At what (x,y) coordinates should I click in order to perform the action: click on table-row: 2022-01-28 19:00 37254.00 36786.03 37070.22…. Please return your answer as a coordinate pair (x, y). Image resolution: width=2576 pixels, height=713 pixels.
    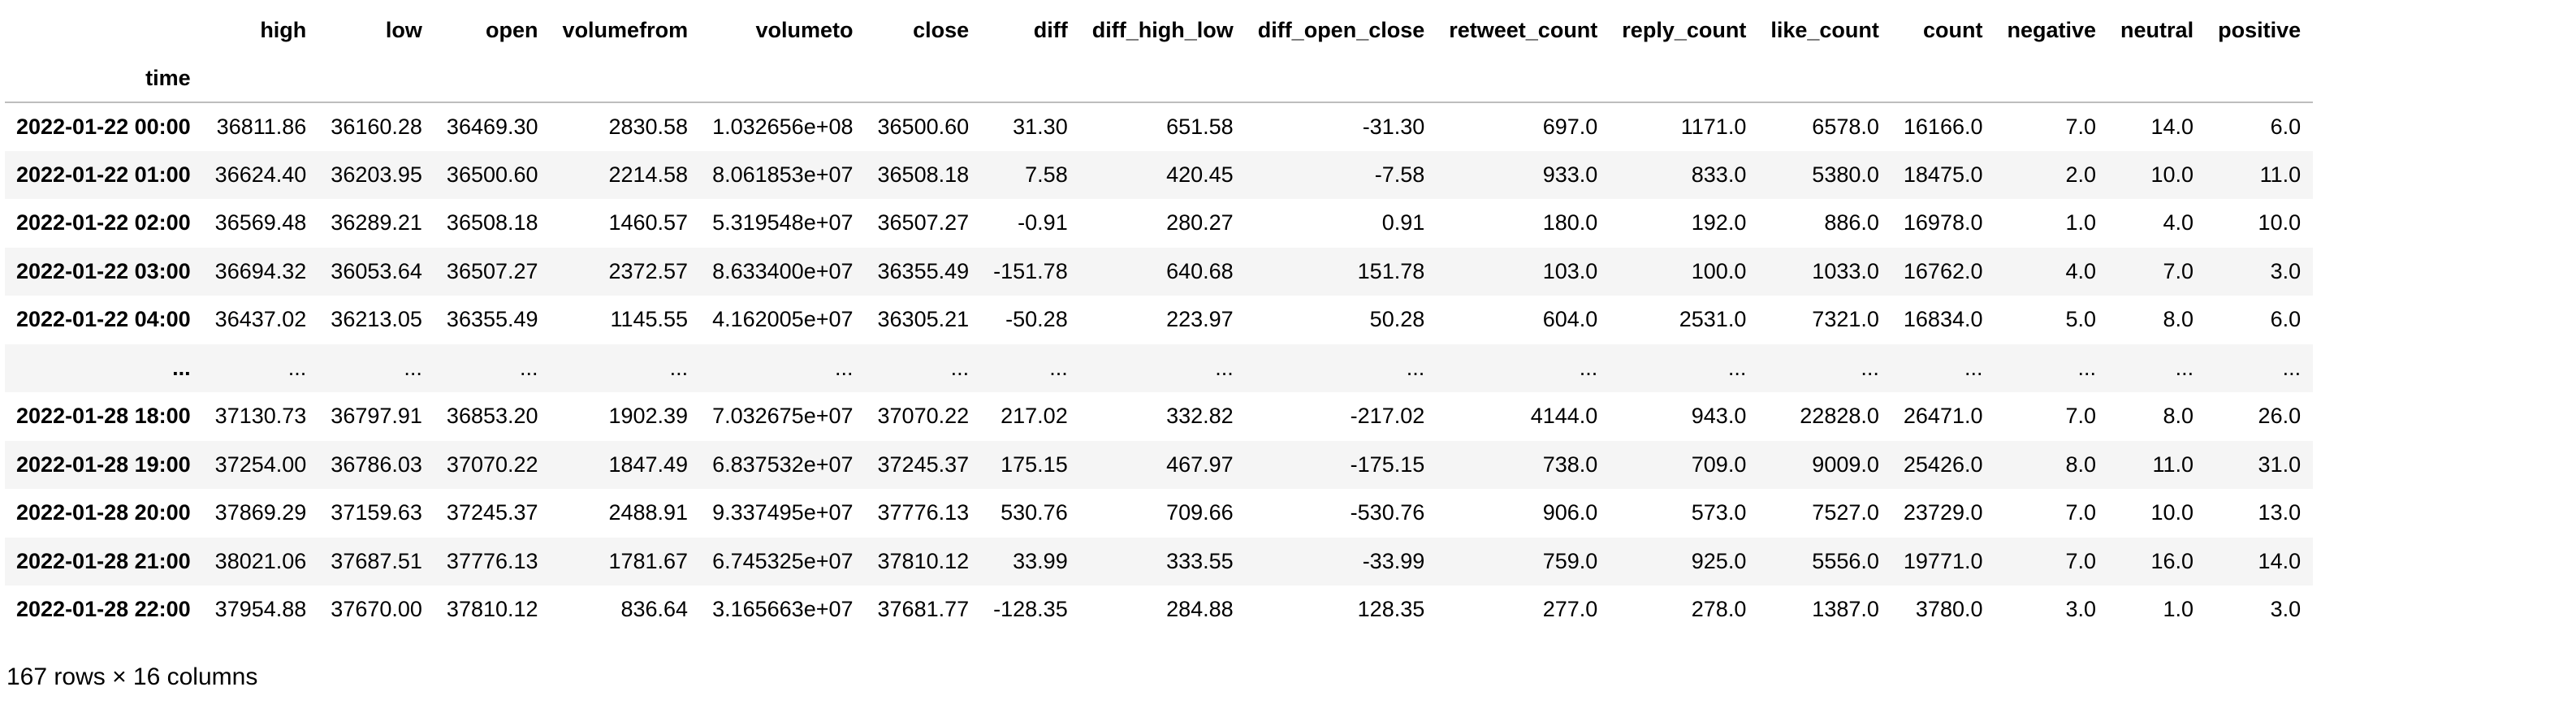
    Looking at the image, I should click on (1159, 464).